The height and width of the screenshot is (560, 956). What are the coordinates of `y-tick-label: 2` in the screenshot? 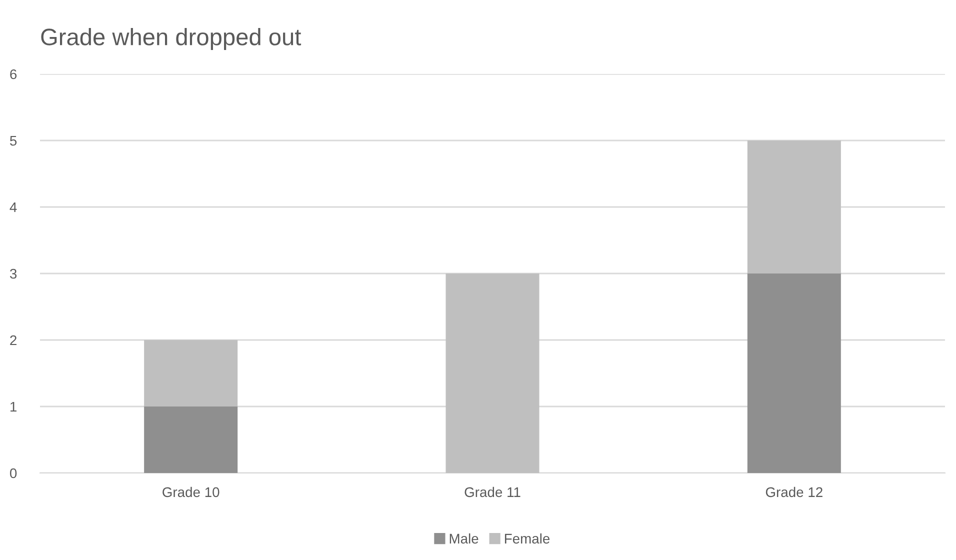 It's located at (13, 340).